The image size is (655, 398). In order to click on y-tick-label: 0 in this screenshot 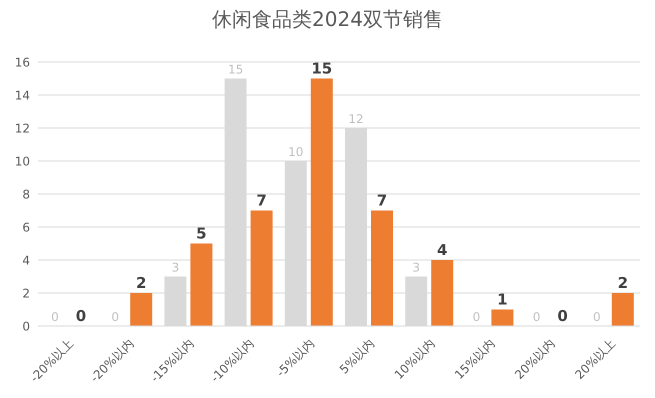, I will do `click(26, 326)`.